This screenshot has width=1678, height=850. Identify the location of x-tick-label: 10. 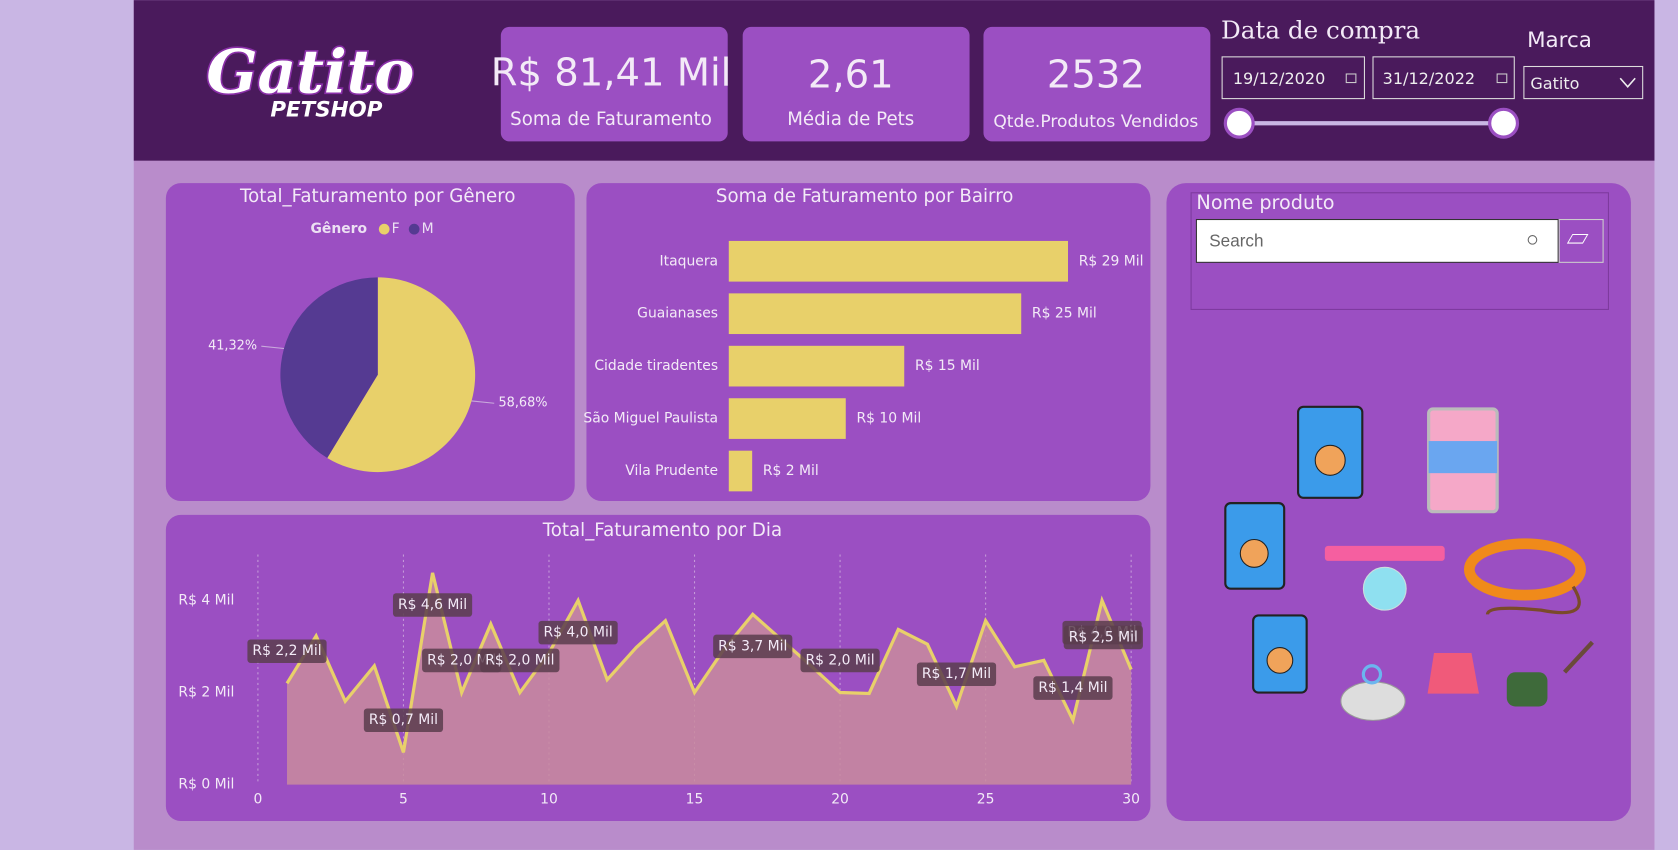
(549, 800).